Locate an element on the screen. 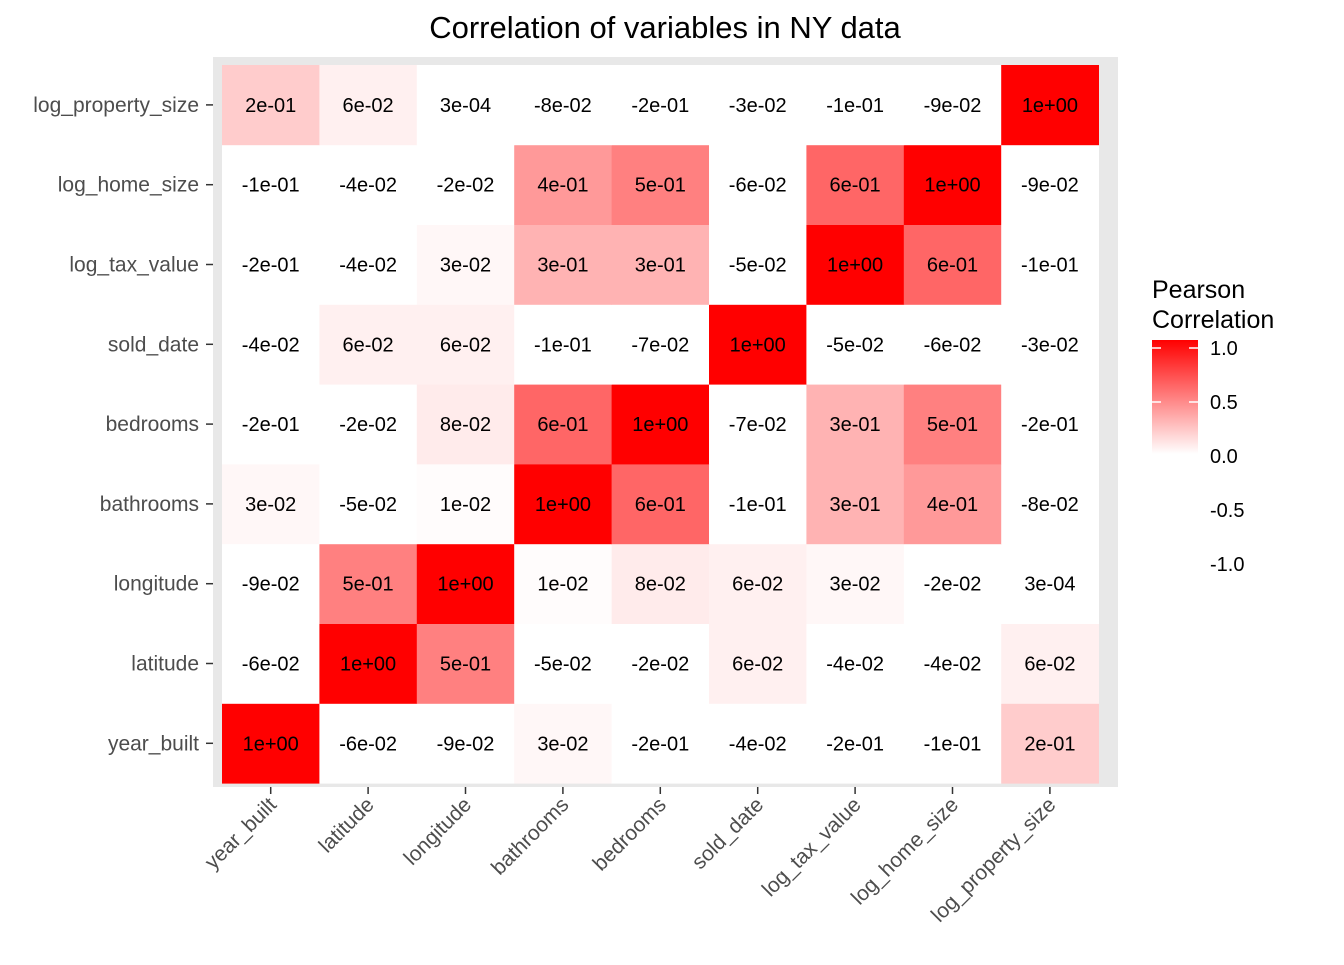 The image size is (1344, 965). heatmap-cell-longitude-bathrooms is located at coordinates (563, 583).